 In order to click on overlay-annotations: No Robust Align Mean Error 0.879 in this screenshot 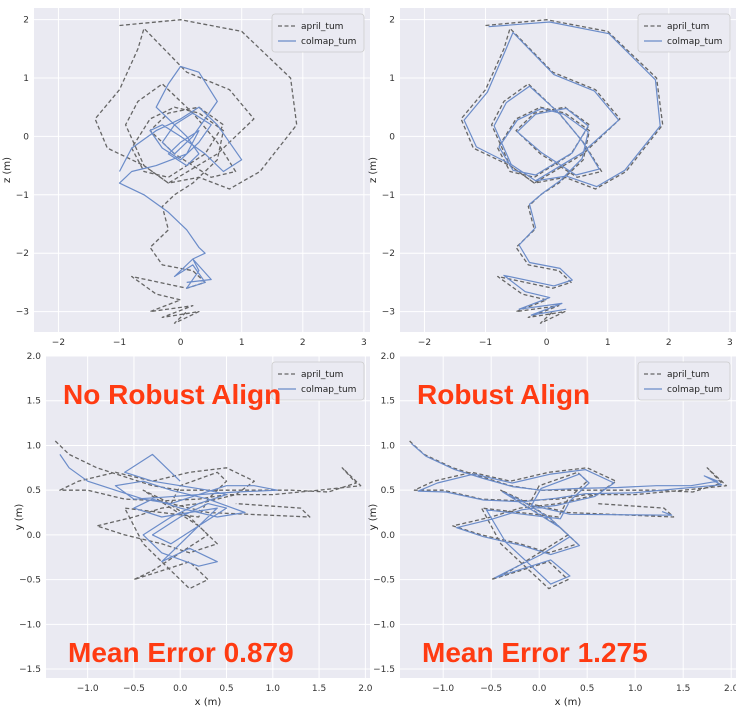, I will do `click(178, 523)`.